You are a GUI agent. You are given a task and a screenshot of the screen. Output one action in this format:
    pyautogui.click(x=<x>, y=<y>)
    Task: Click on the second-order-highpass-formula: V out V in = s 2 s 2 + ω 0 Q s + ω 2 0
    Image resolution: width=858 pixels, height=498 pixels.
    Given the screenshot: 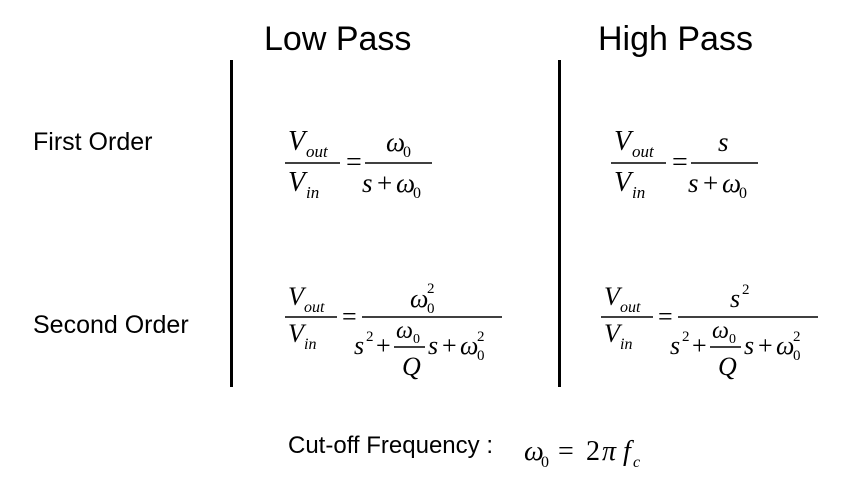 What is the action you would take?
    pyautogui.click(x=709, y=331)
    